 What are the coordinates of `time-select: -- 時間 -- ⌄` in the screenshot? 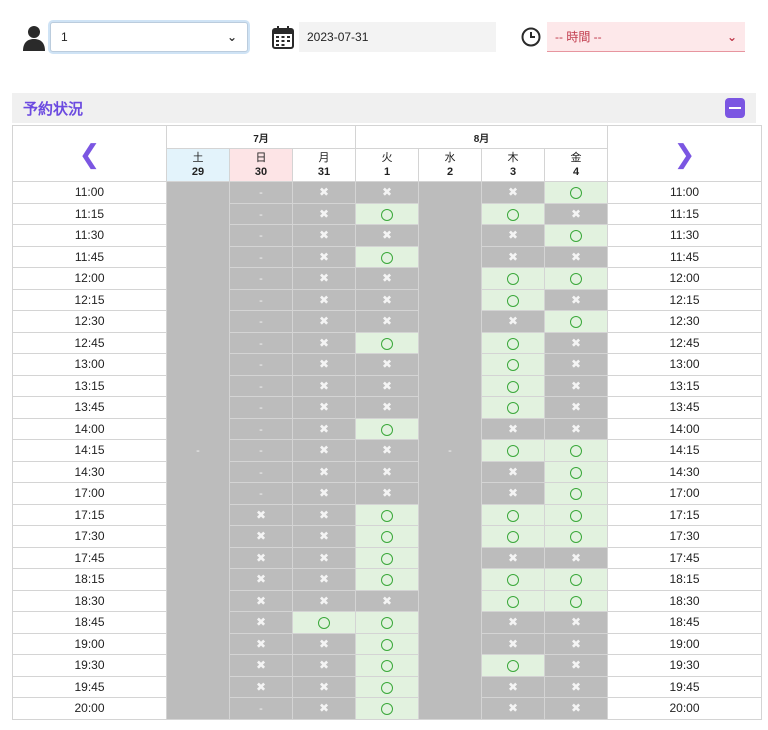 It's located at (646, 37).